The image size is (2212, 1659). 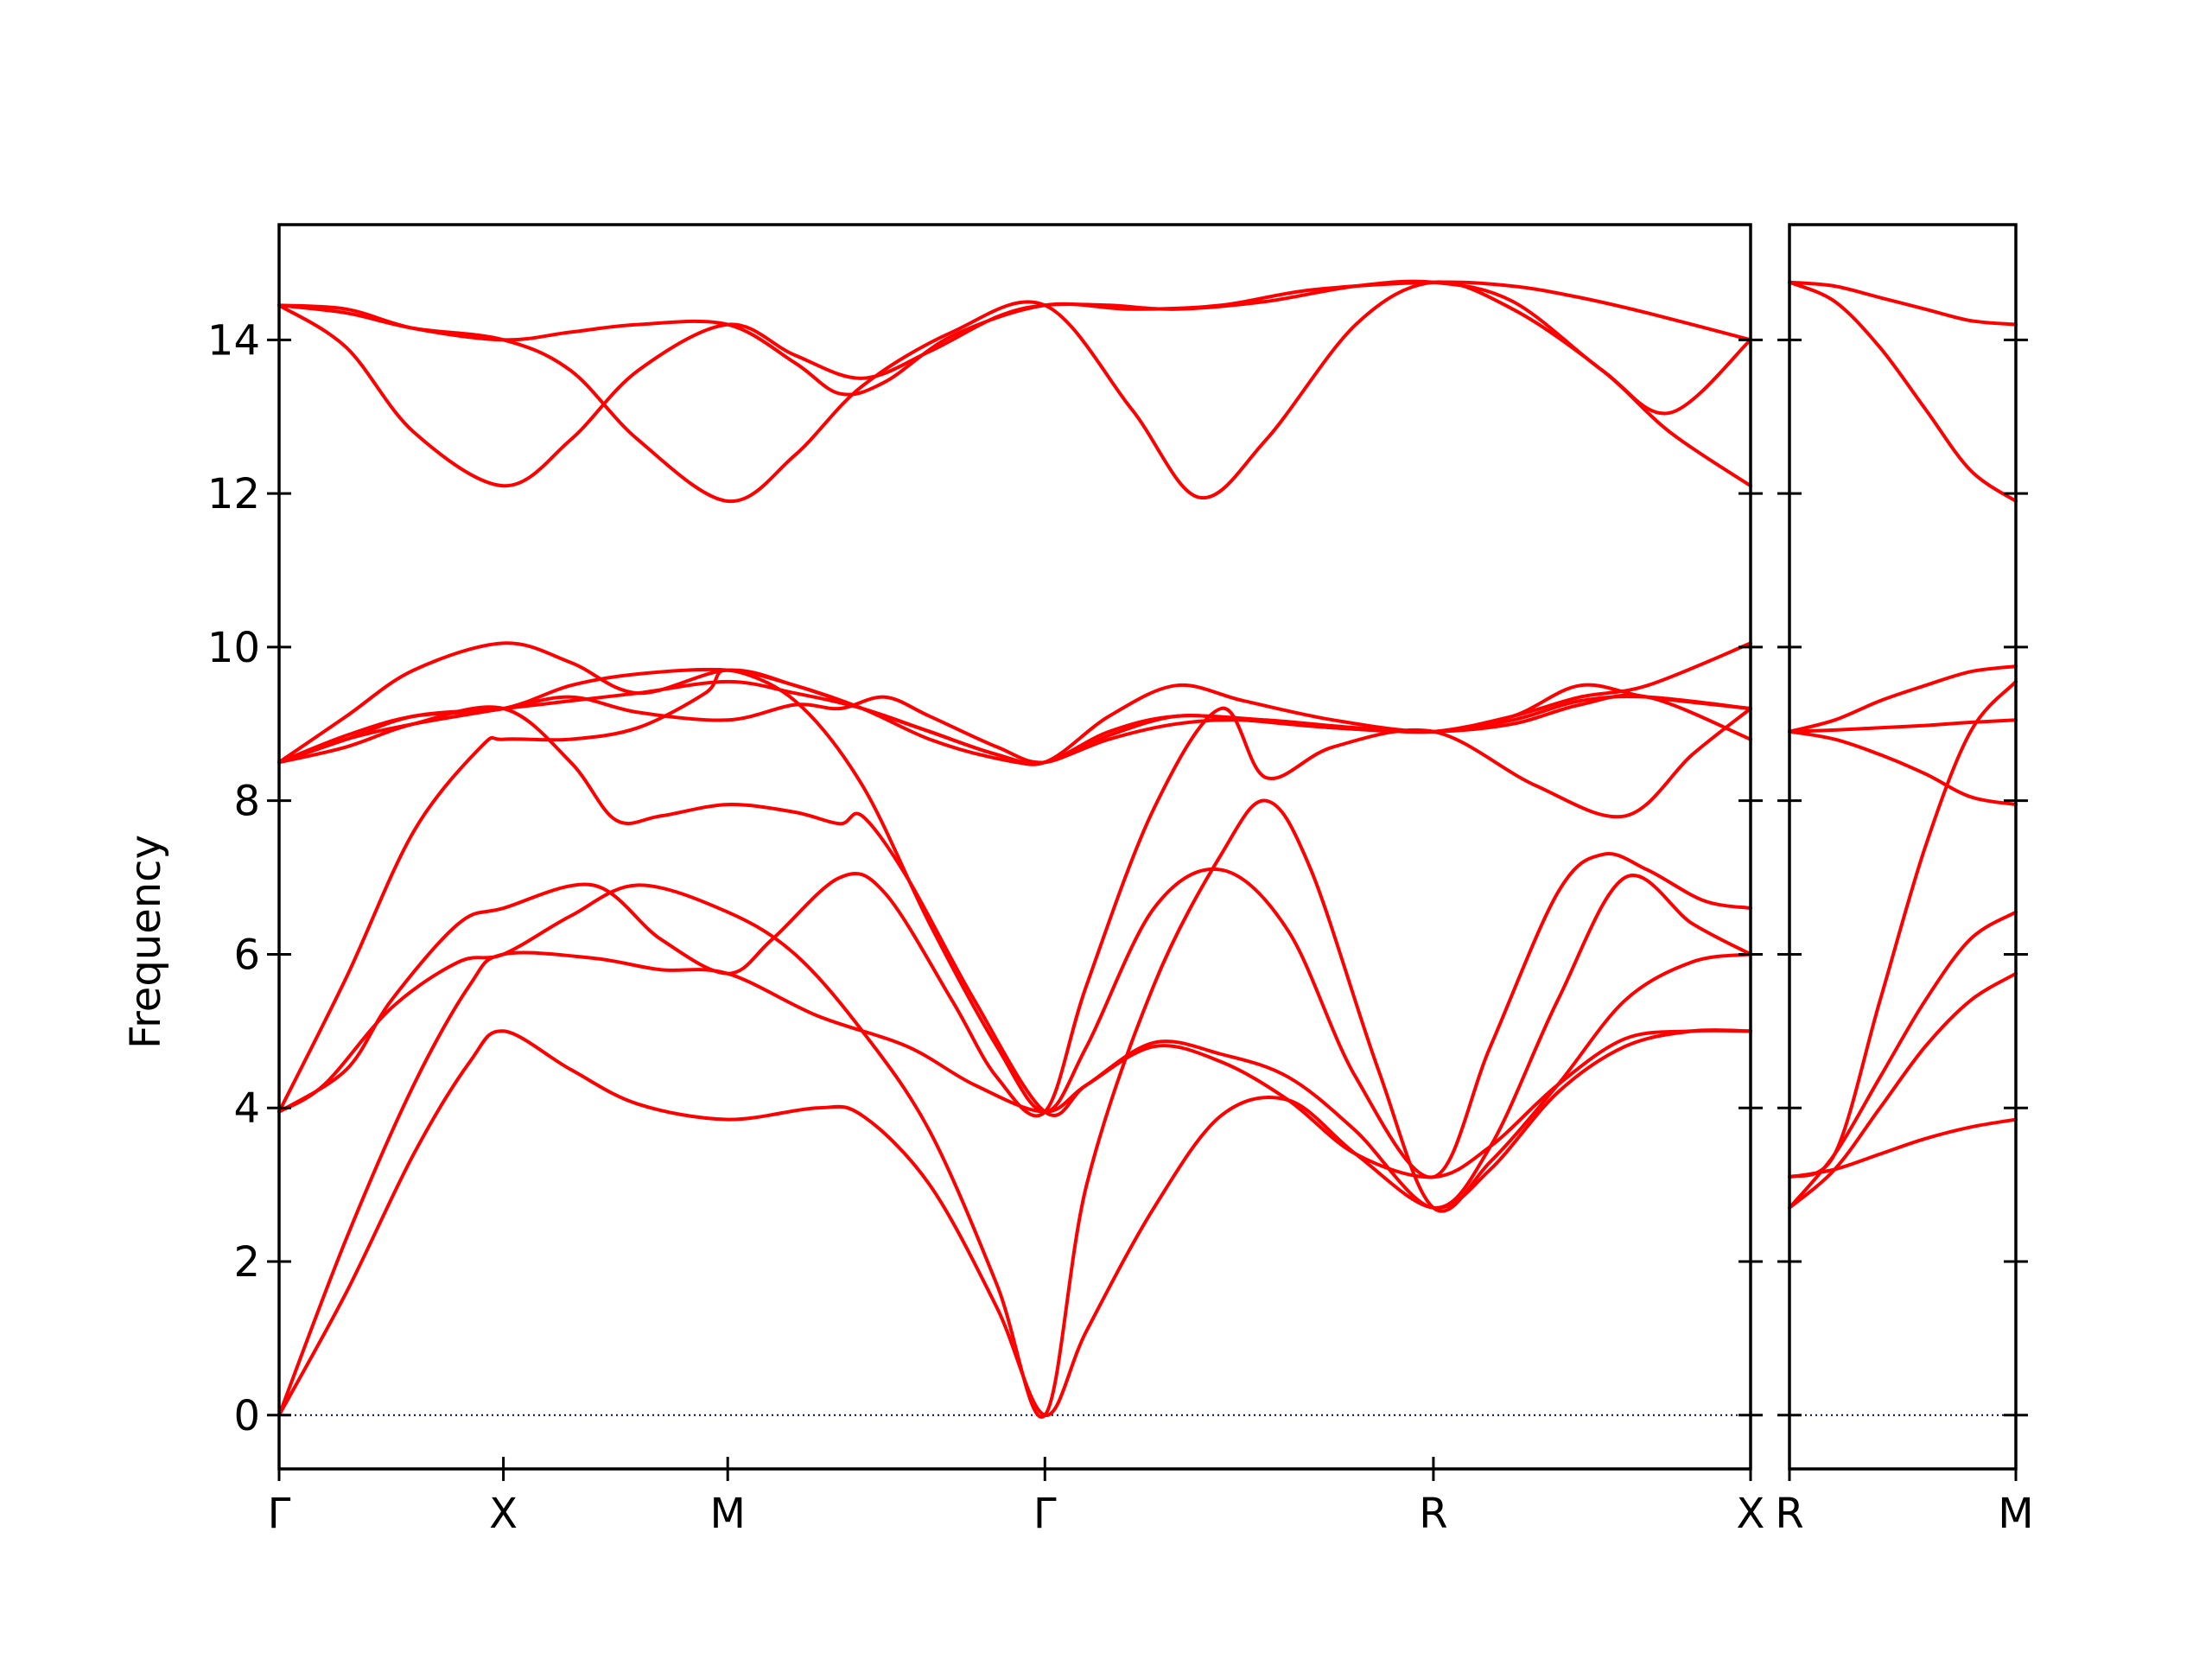 What do you see at coordinates (727, 1514) in the screenshot?
I see `main-x-tick-label-3: M` at bounding box center [727, 1514].